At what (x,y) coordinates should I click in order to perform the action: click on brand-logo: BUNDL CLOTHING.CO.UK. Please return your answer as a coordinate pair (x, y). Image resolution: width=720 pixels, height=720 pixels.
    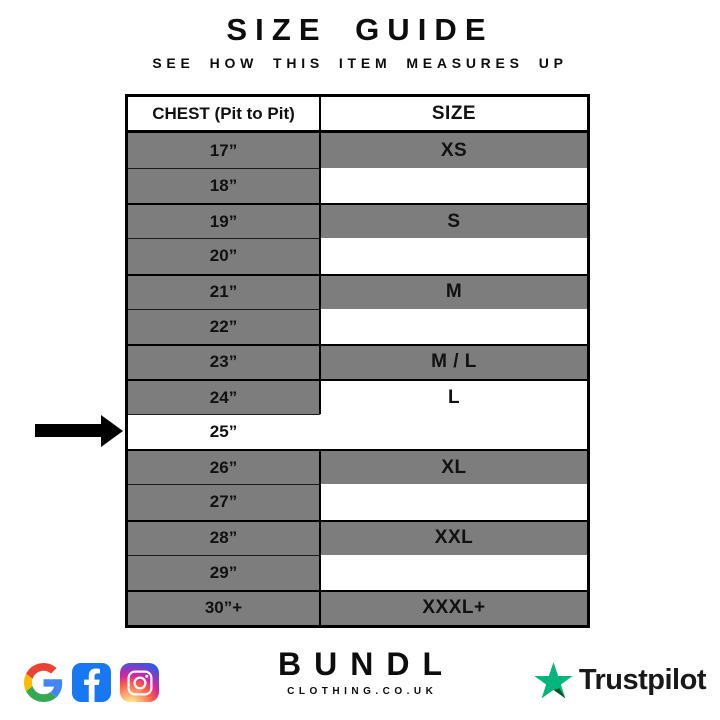
    Looking at the image, I should click on (360, 671).